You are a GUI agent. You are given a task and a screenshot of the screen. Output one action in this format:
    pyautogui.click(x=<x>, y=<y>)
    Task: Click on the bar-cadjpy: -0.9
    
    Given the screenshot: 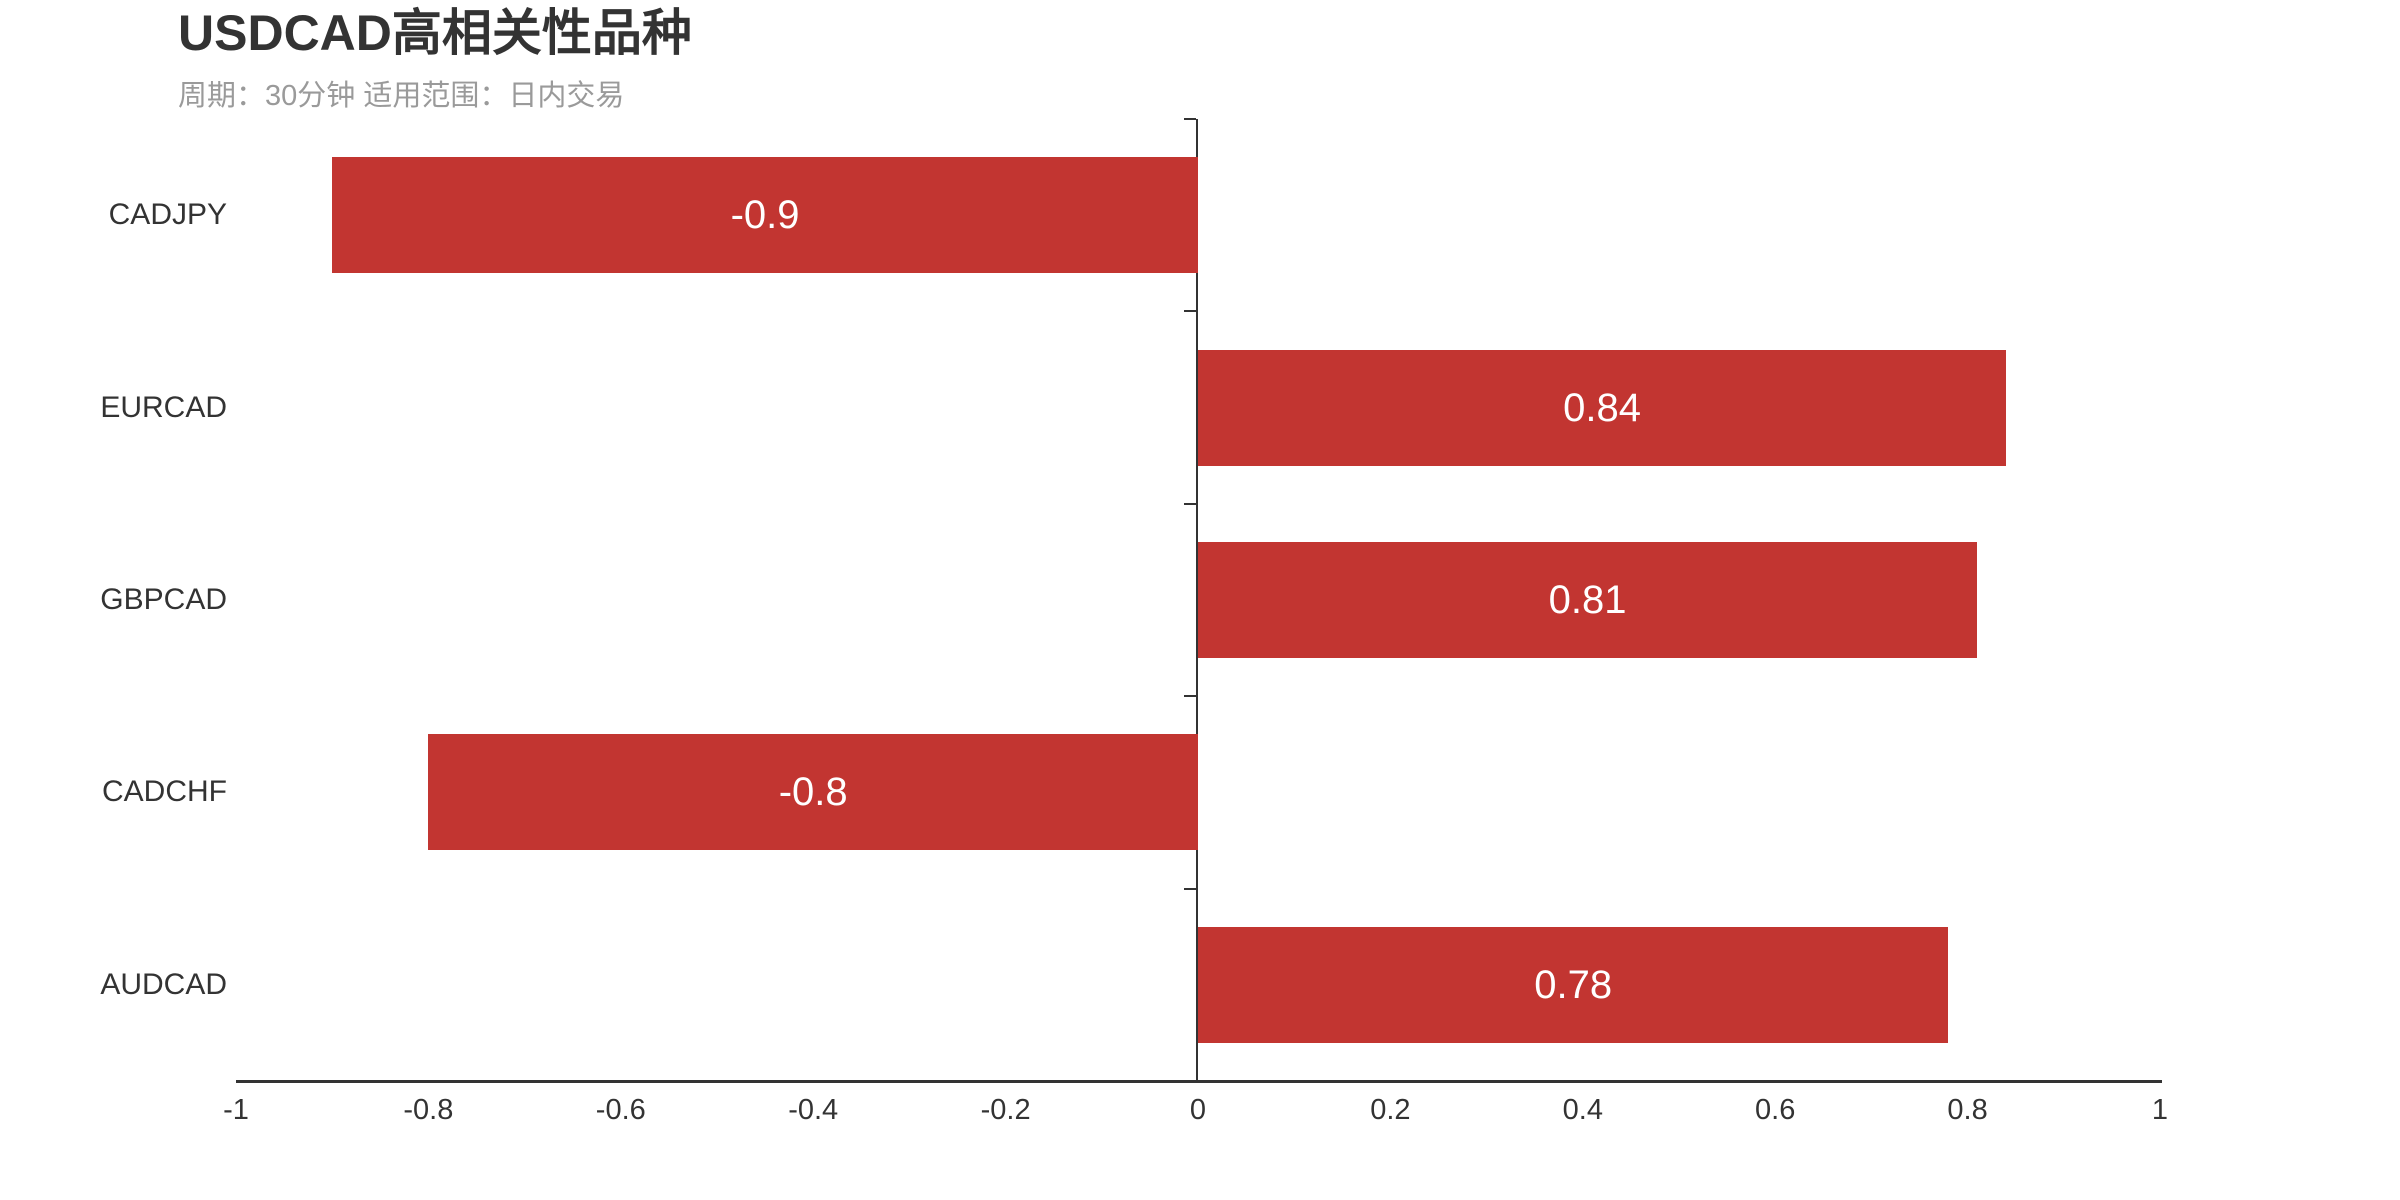 What is the action you would take?
    pyautogui.click(x=765, y=215)
    